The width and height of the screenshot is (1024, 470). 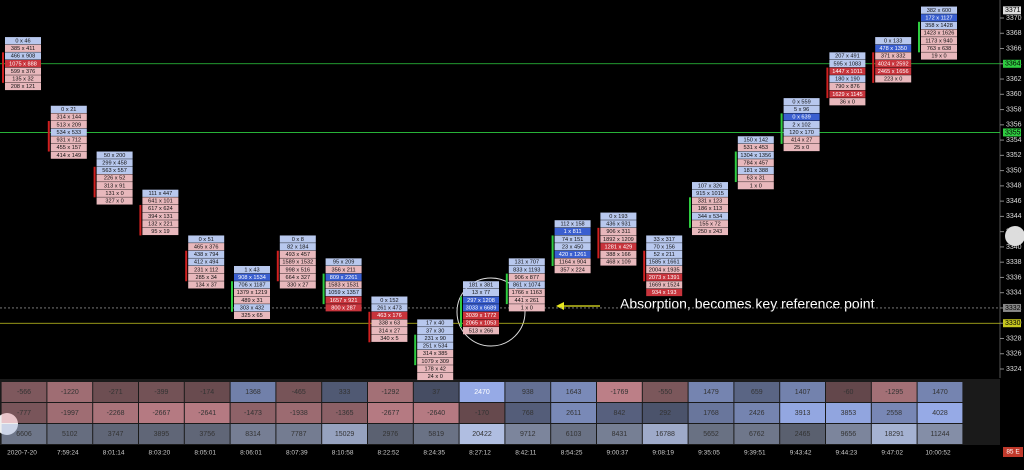 What do you see at coordinates (939, 34) in the screenshot?
I see `footprint-cell-text: 1423 x 1626` at bounding box center [939, 34].